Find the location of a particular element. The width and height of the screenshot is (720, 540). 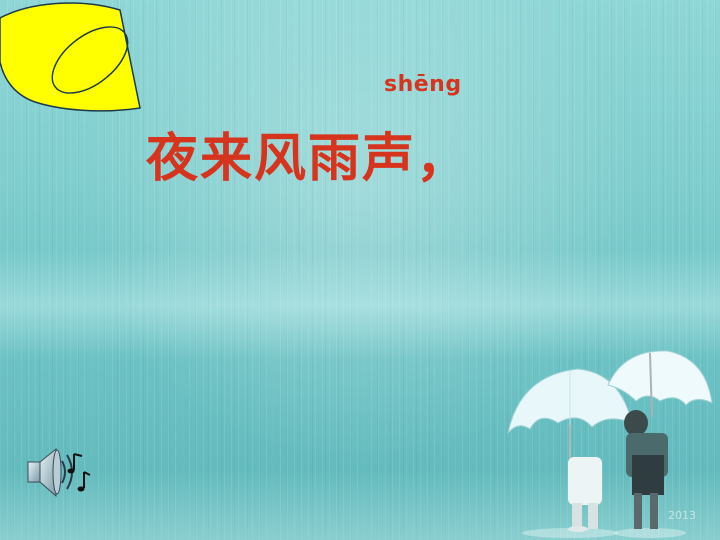

pinyin-annotation: shēng is located at coordinates (423, 84).